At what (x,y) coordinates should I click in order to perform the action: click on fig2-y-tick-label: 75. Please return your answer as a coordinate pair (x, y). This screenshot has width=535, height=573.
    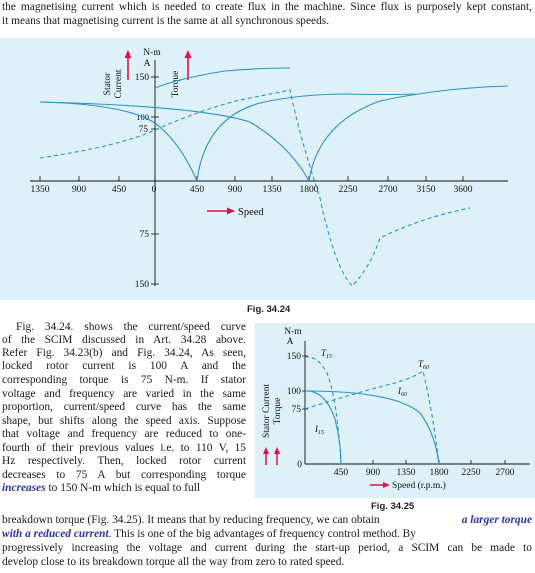
    Looking at the image, I should click on (297, 410).